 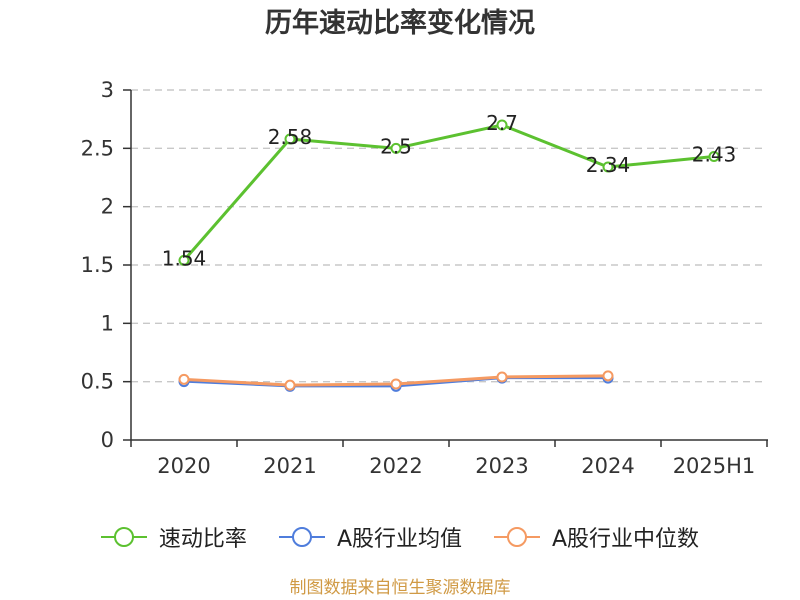 What do you see at coordinates (400, 588) in the screenshot?
I see `source-note: 制图数据来自恒生聚源数据库` at bounding box center [400, 588].